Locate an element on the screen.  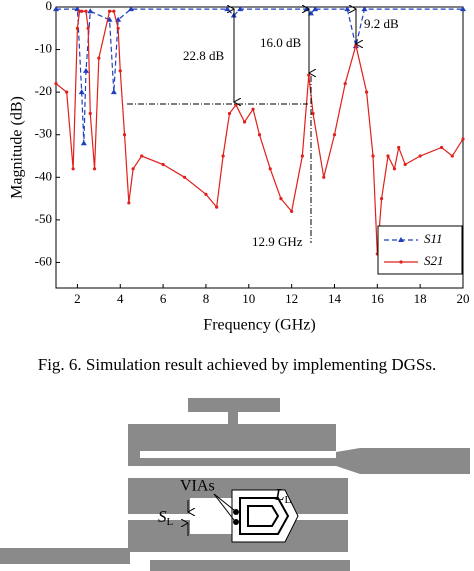
y-tick-label: -30 is located at coordinates (43, 133).